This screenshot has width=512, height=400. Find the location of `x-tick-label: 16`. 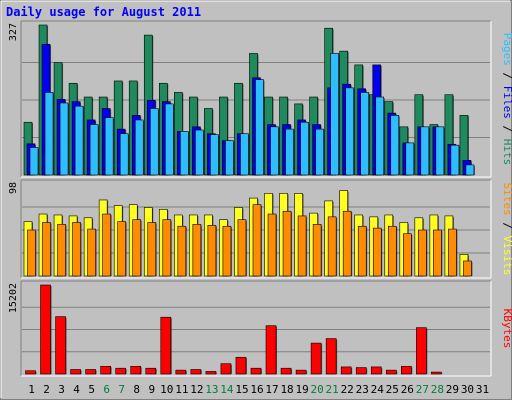

x-tick-label: 16 is located at coordinates (256, 389).